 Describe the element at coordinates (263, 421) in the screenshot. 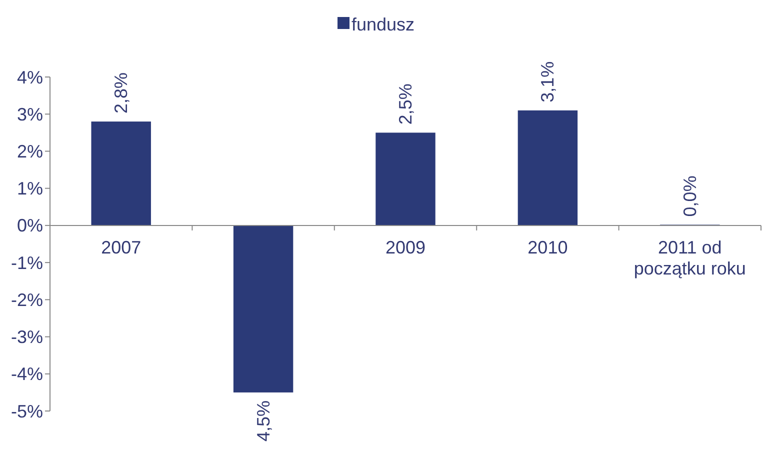

I see `text: 4,5%` at that location.